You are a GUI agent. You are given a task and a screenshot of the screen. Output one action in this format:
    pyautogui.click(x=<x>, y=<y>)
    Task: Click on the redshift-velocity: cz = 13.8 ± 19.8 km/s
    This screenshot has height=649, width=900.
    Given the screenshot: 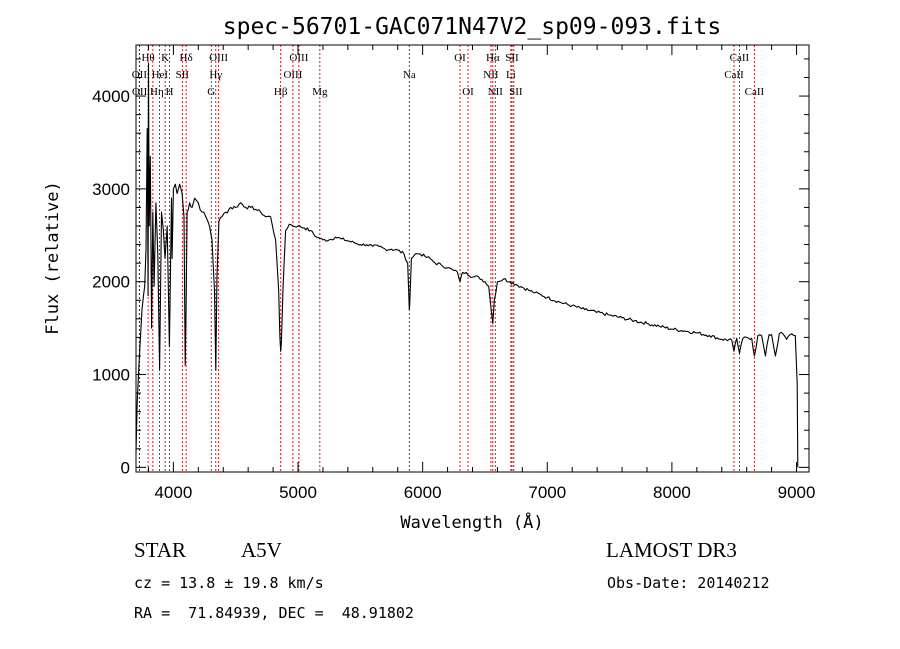 What is the action you would take?
    pyautogui.click(x=229, y=583)
    